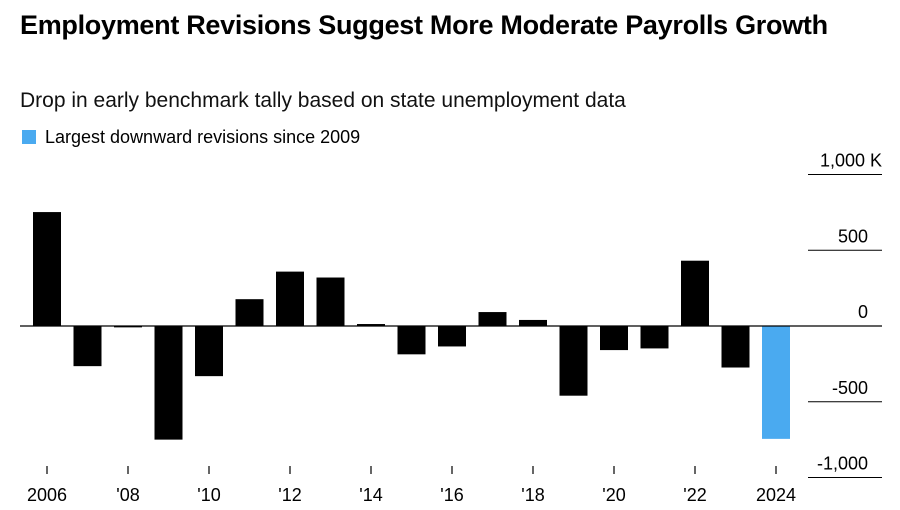  I want to click on y-tick-label: 0, so click(863, 312).